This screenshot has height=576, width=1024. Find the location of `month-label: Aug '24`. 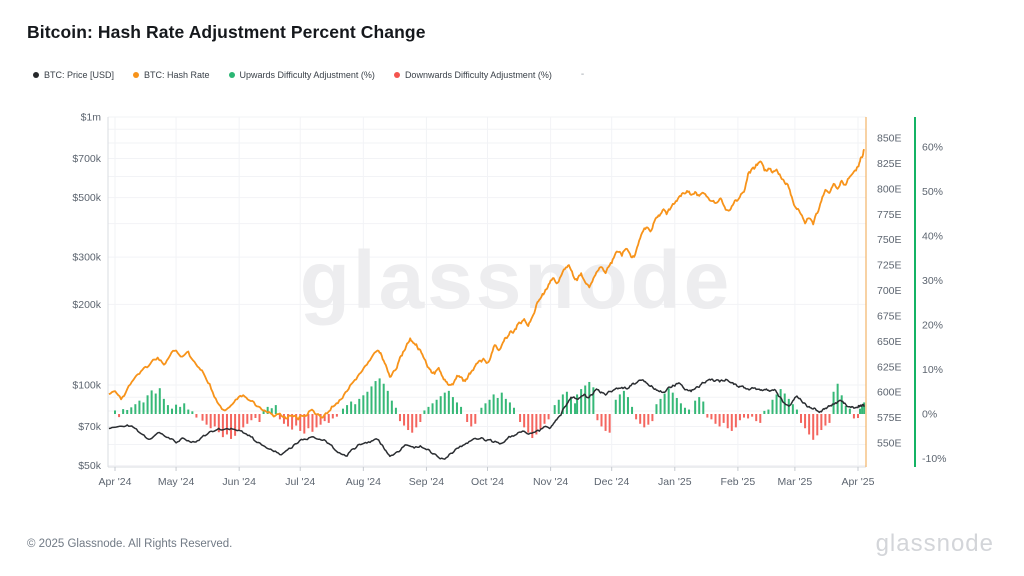

month-label: Aug '24 is located at coordinates (363, 482).